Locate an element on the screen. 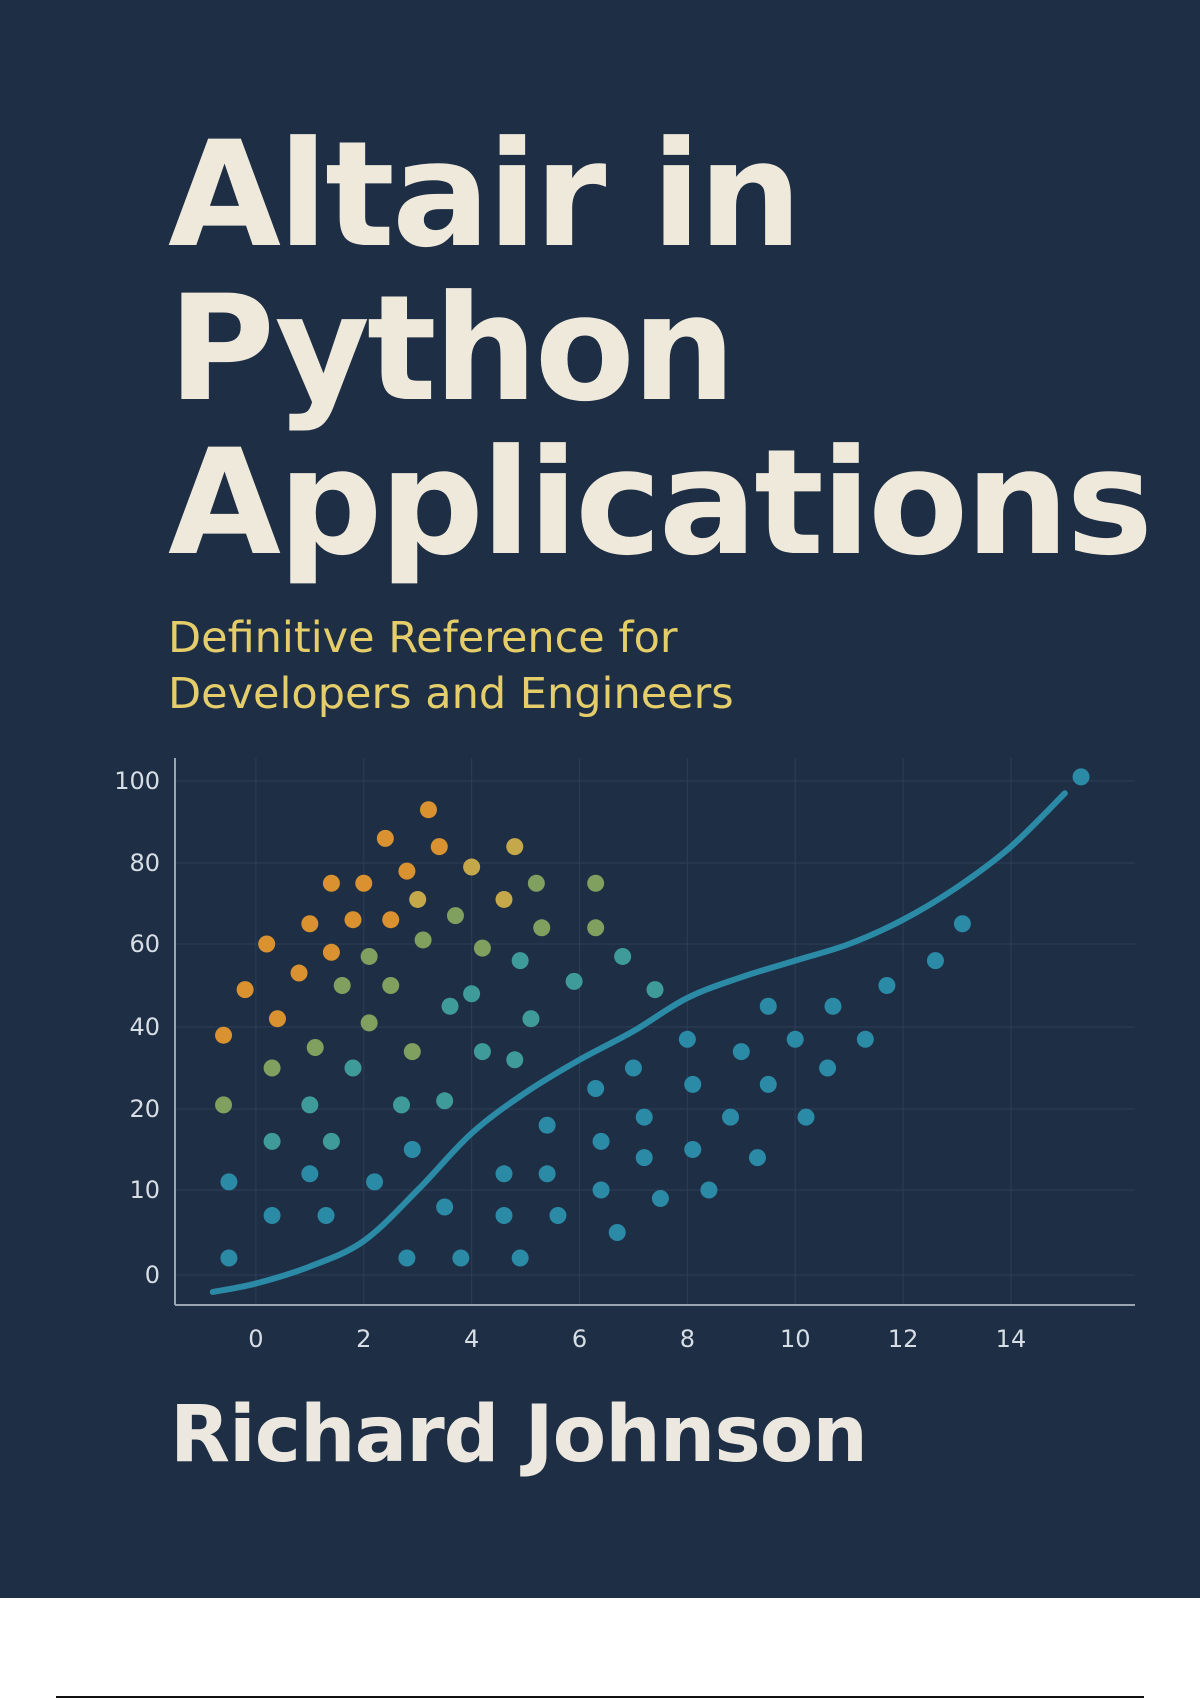 The image size is (1200, 1700). x-tick-label: 4 is located at coordinates (471, 1339).